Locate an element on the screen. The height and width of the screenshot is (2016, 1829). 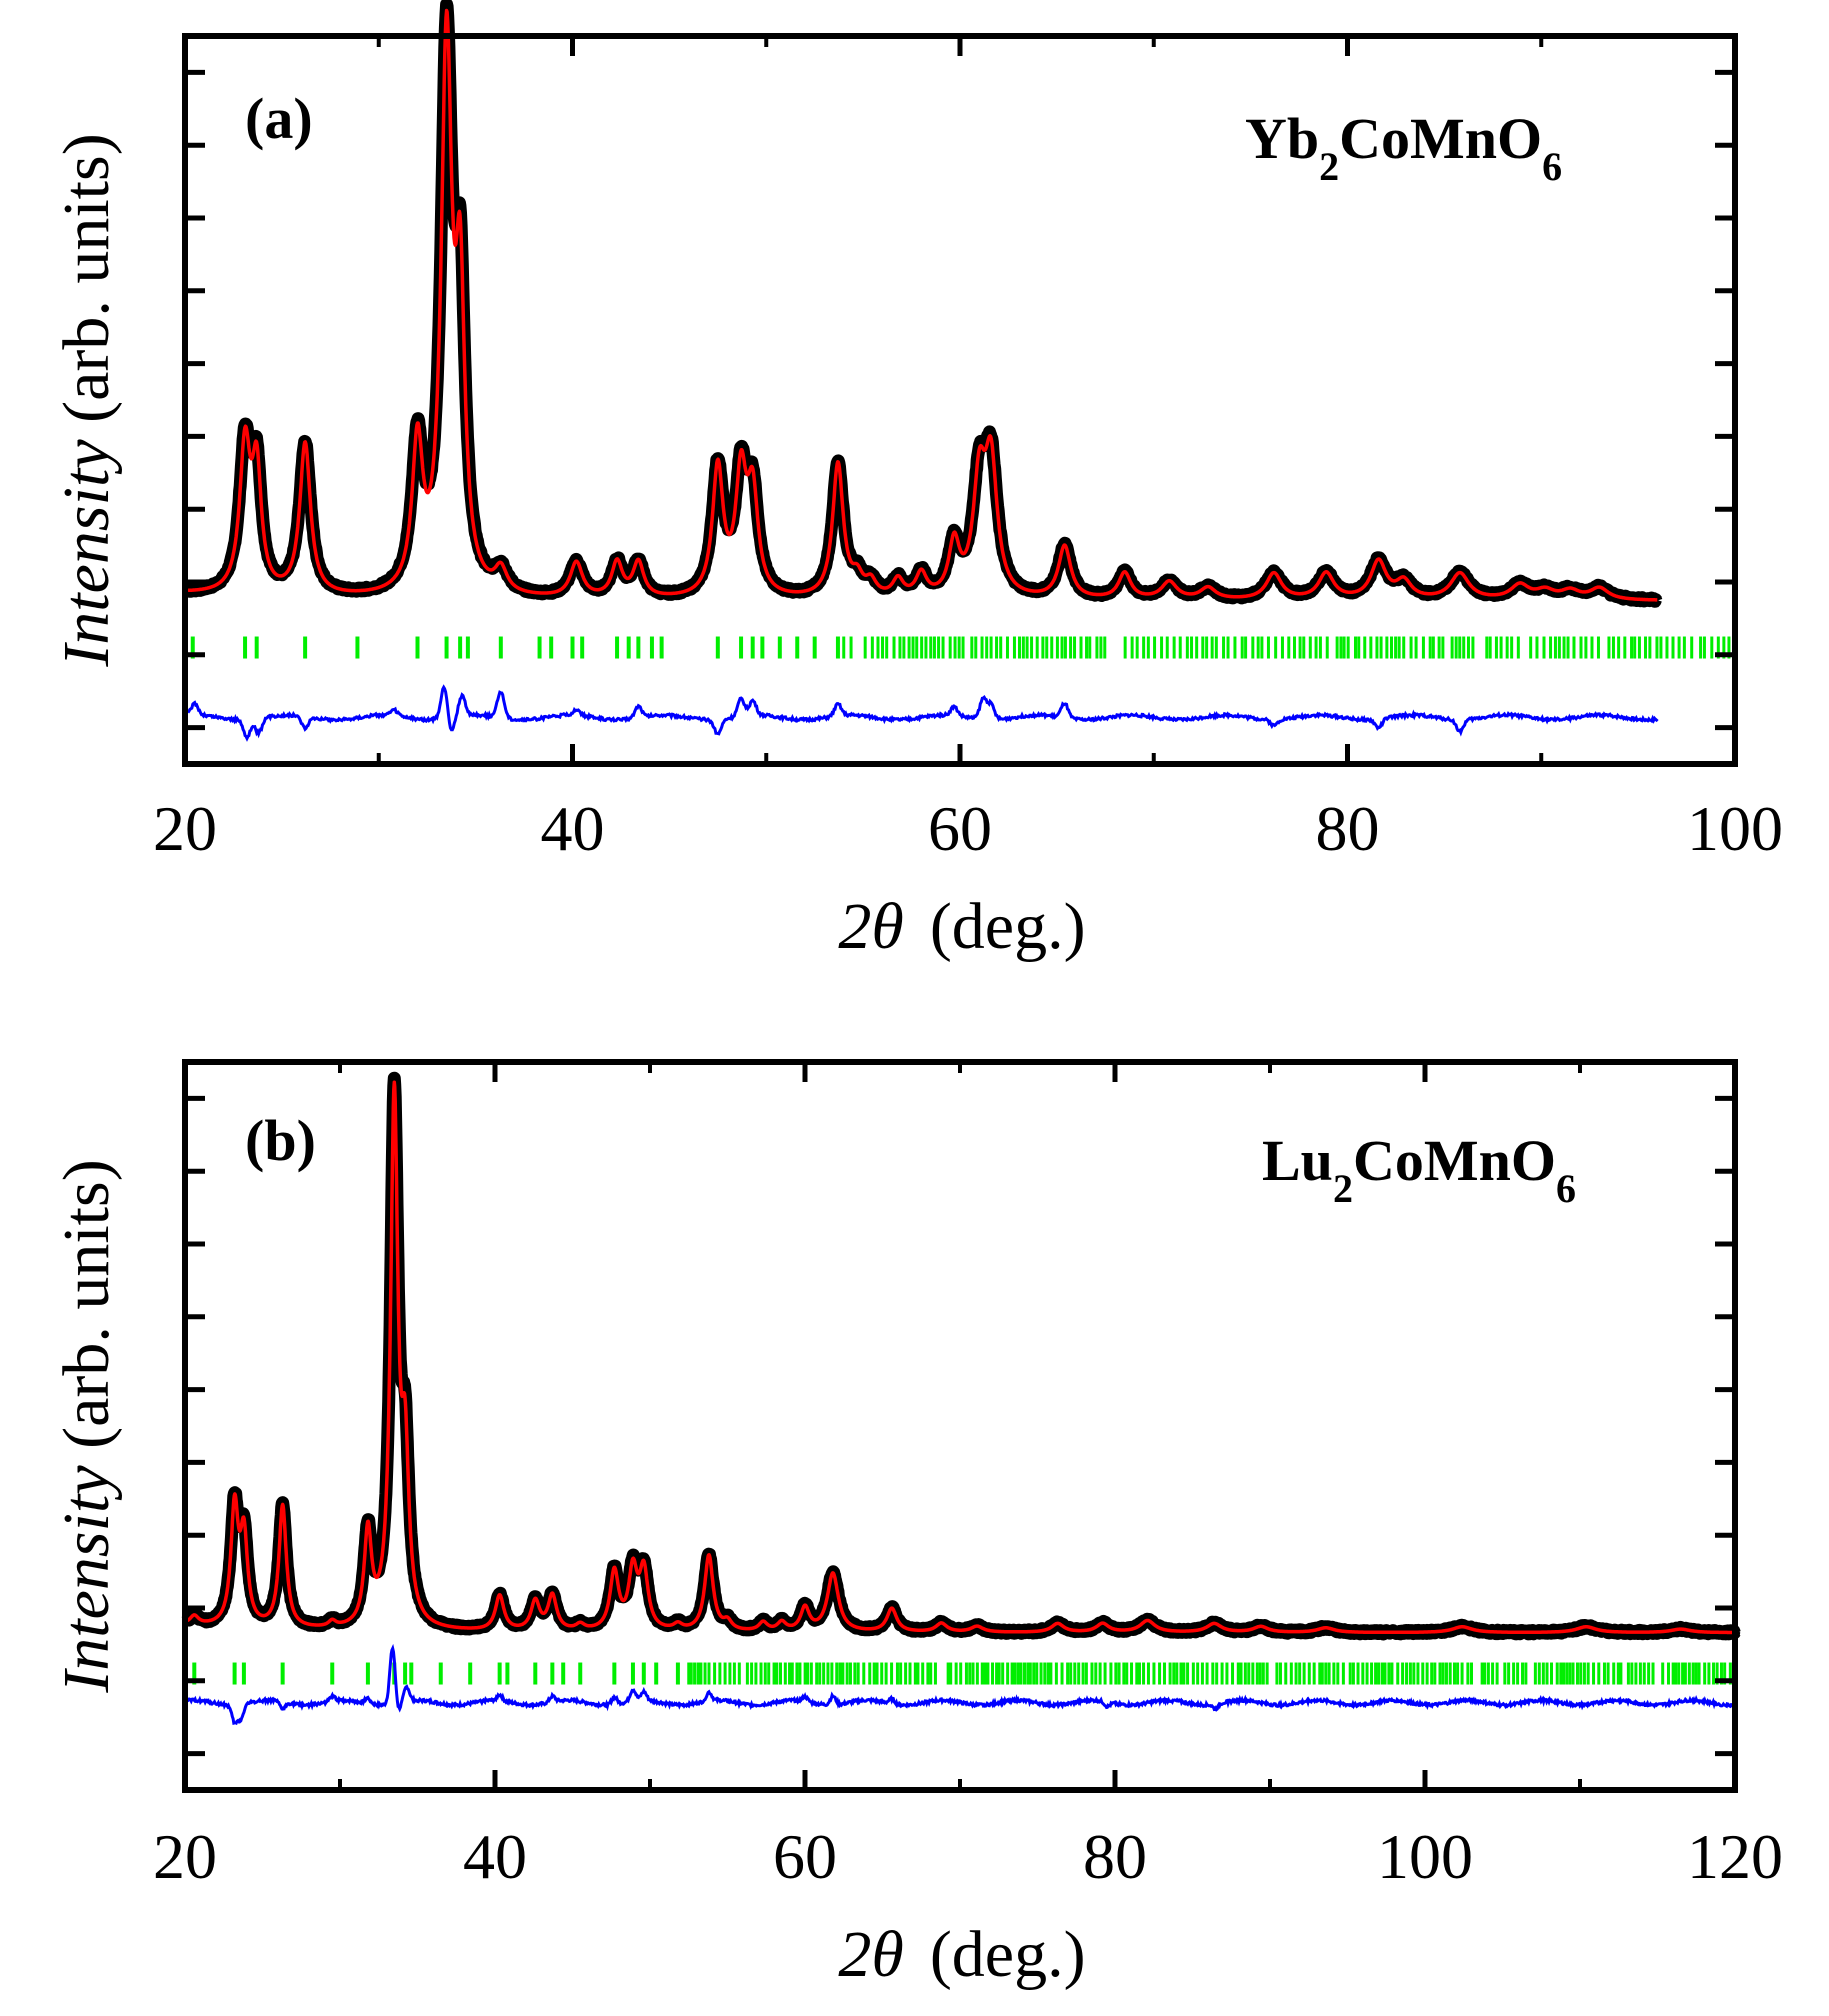
panel-a-x-axis-title: 2θ (deg.) is located at coordinates (961, 926).